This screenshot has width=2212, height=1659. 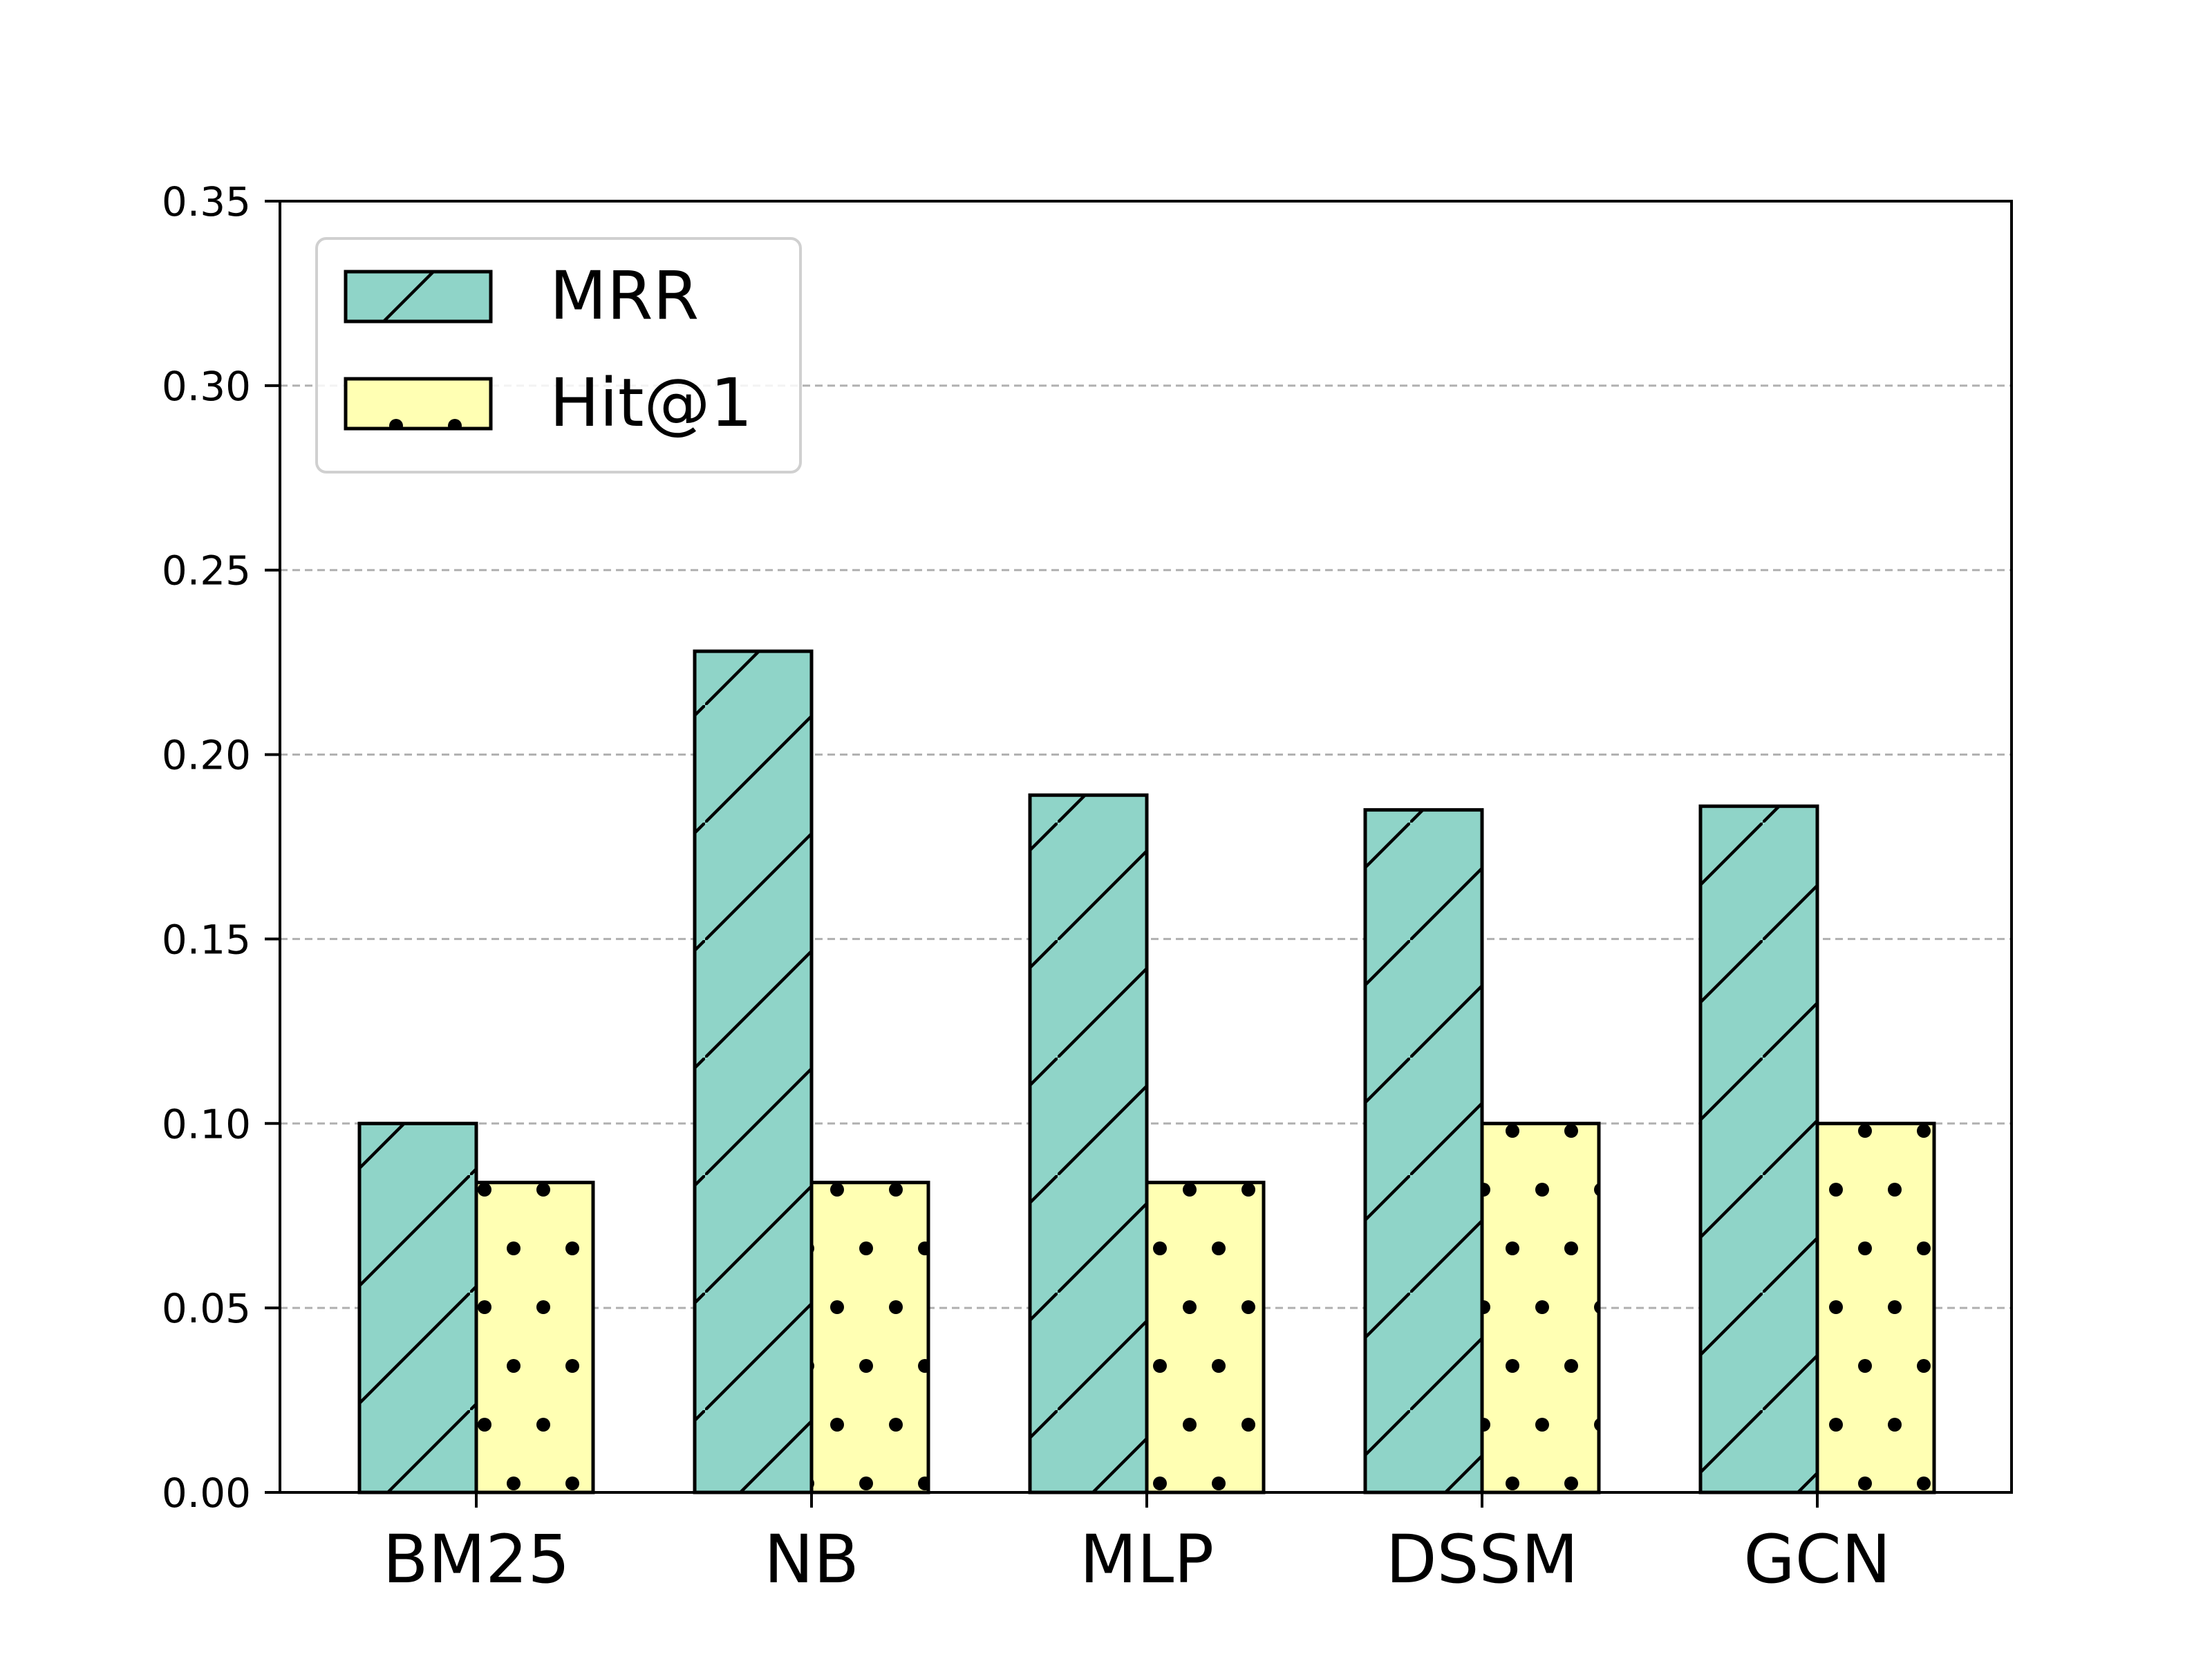 What do you see at coordinates (624, 296) in the screenshot?
I see `legend-label: MRR` at bounding box center [624, 296].